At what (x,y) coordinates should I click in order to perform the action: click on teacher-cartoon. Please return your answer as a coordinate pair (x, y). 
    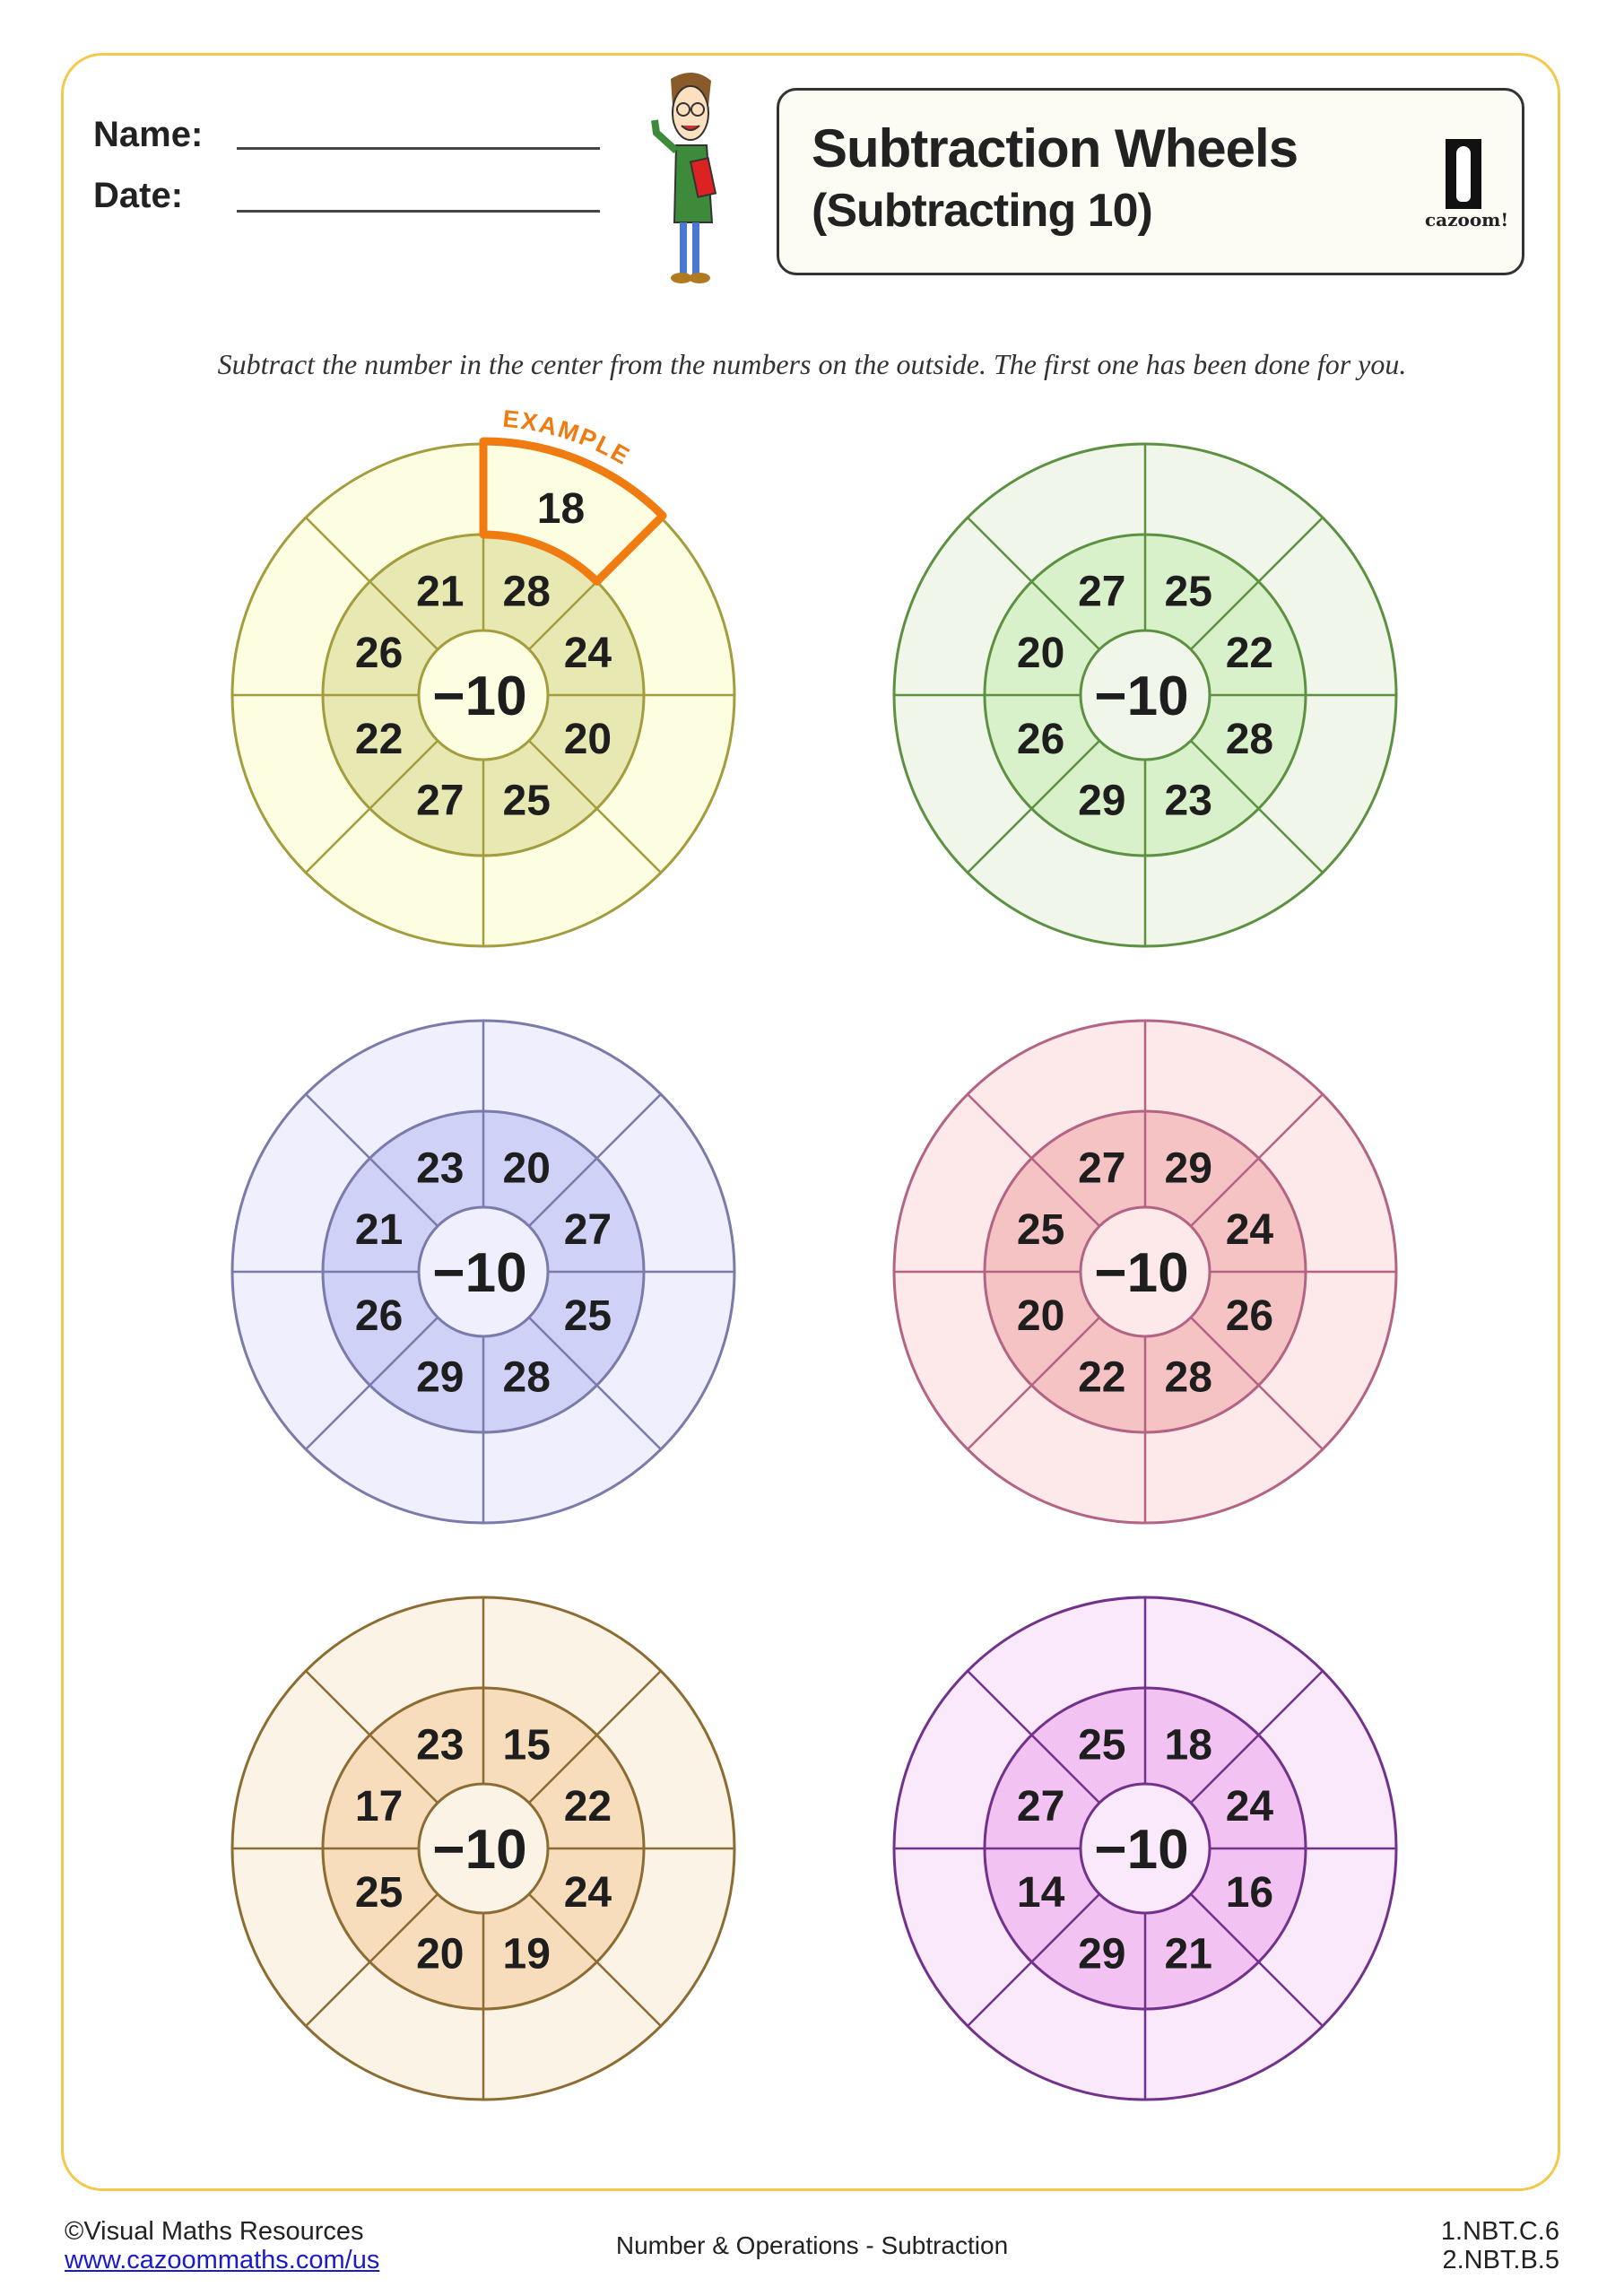
    Looking at the image, I should click on (684, 177).